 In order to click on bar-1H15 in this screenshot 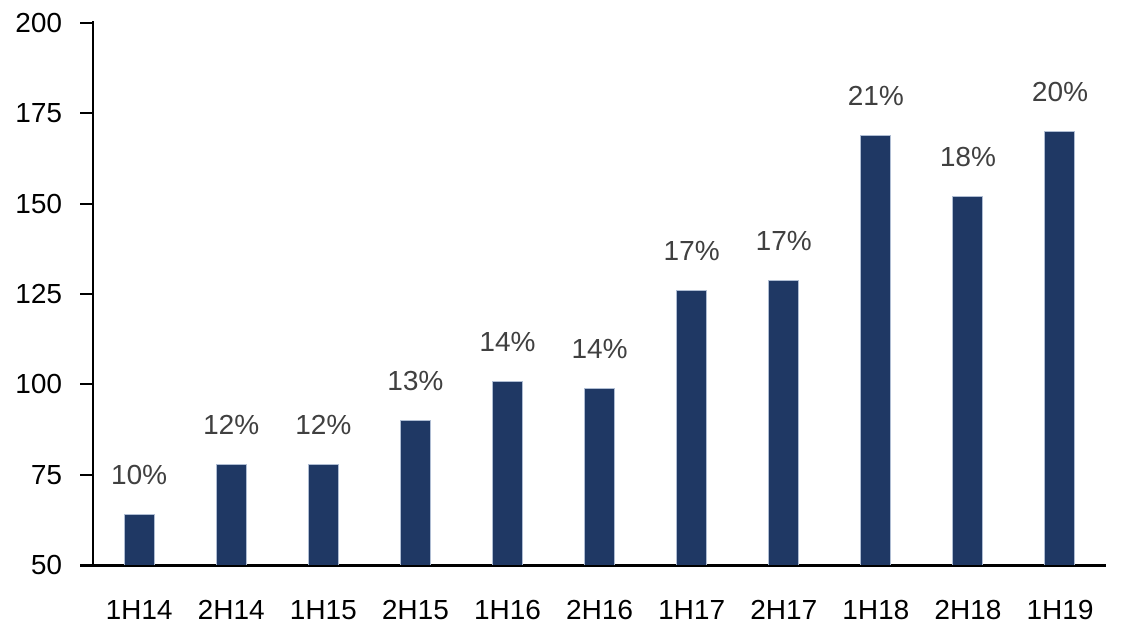, I will do `click(323, 514)`.